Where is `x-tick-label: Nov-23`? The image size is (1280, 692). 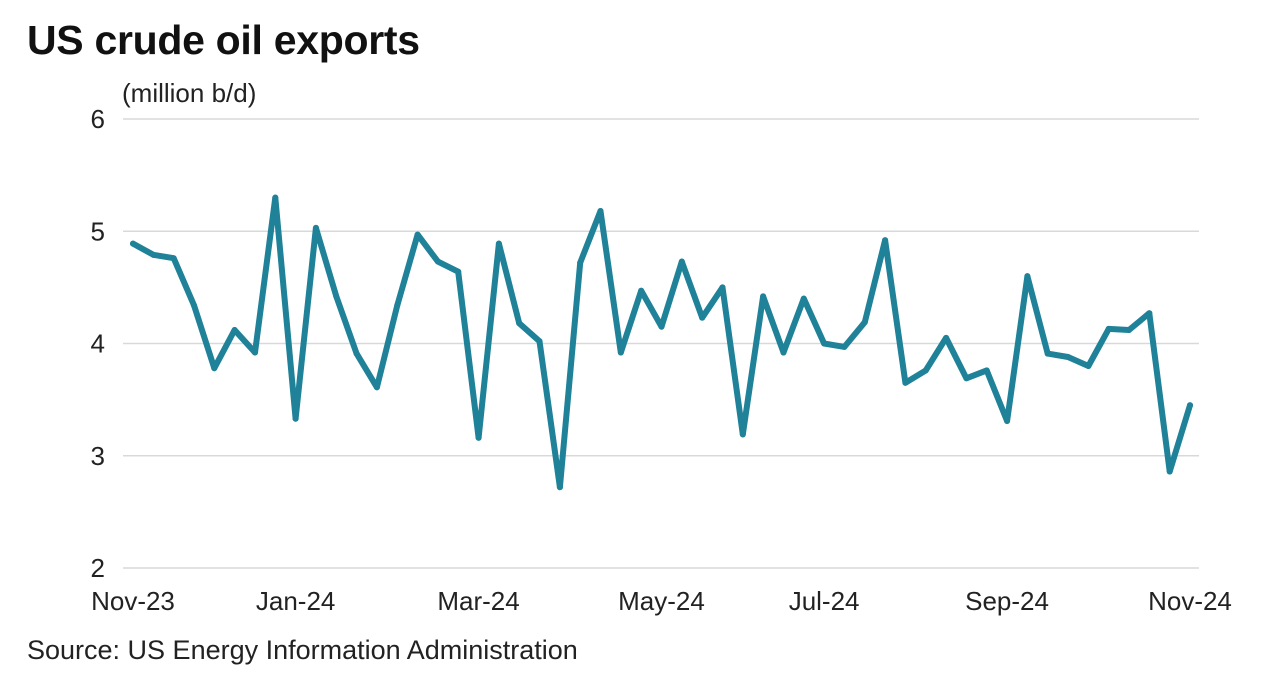 x-tick-label: Nov-23 is located at coordinates (133, 601).